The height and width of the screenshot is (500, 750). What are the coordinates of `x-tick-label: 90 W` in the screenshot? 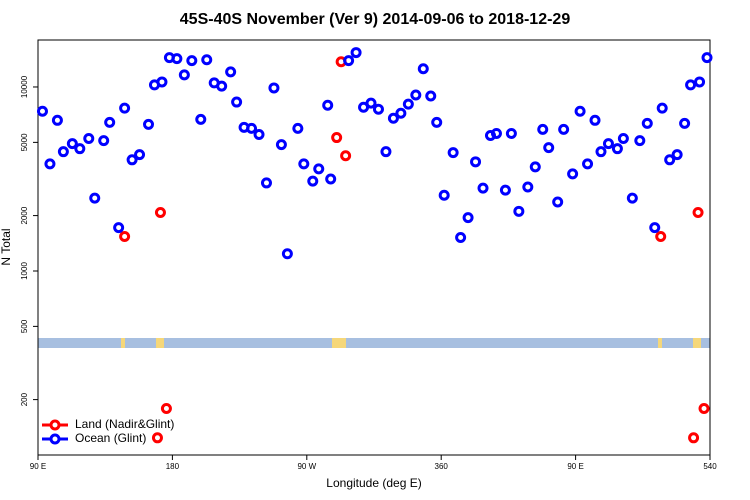 It's located at (306, 466).